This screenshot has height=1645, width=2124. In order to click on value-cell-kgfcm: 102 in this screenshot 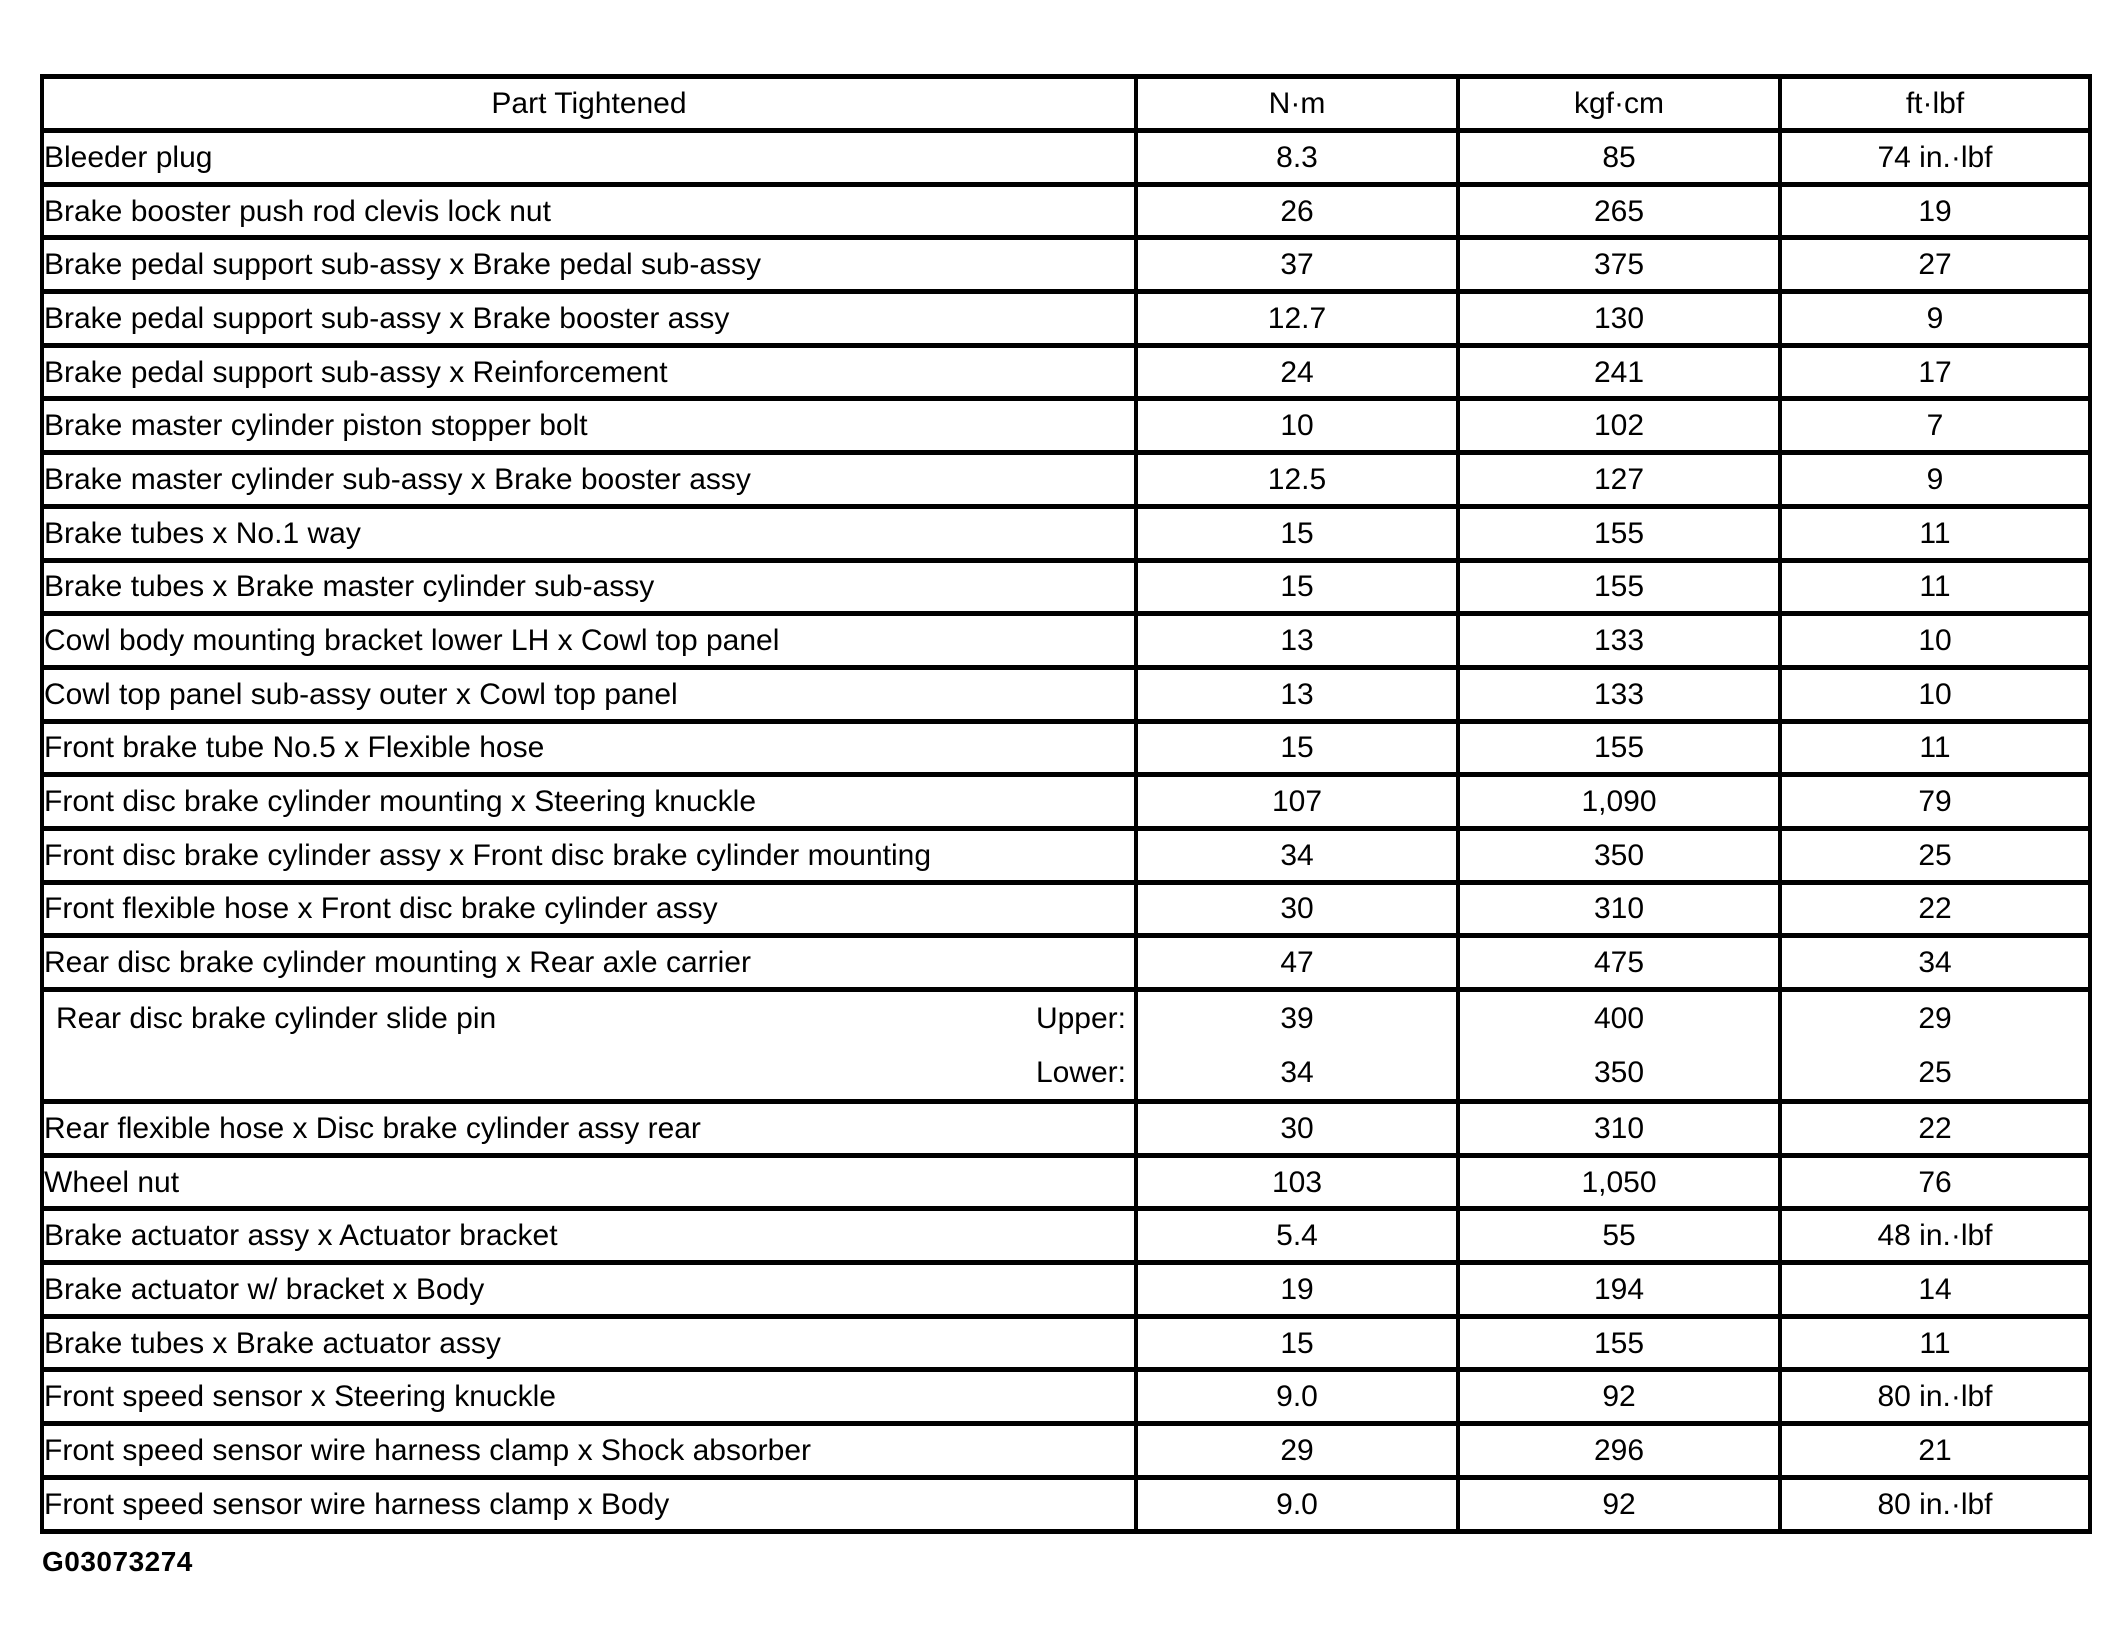, I will do `click(1619, 426)`.